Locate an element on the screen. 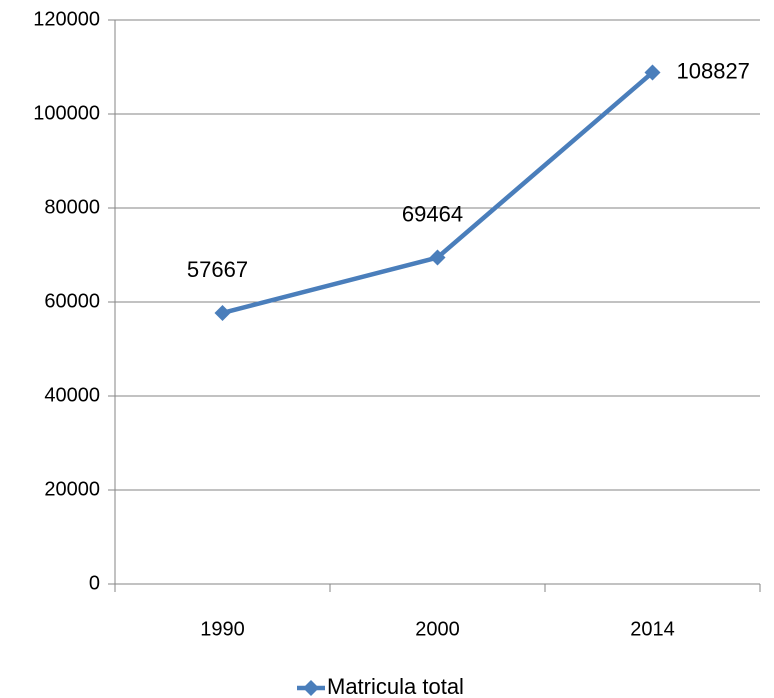  legend-label: Matricula total is located at coordinates (395, 686).